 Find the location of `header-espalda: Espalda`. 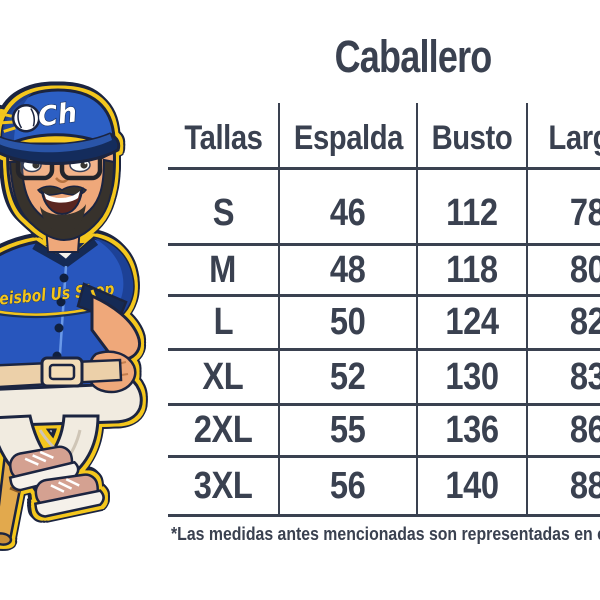

header-espalda: Espalda is located at coordinates (349, 136).